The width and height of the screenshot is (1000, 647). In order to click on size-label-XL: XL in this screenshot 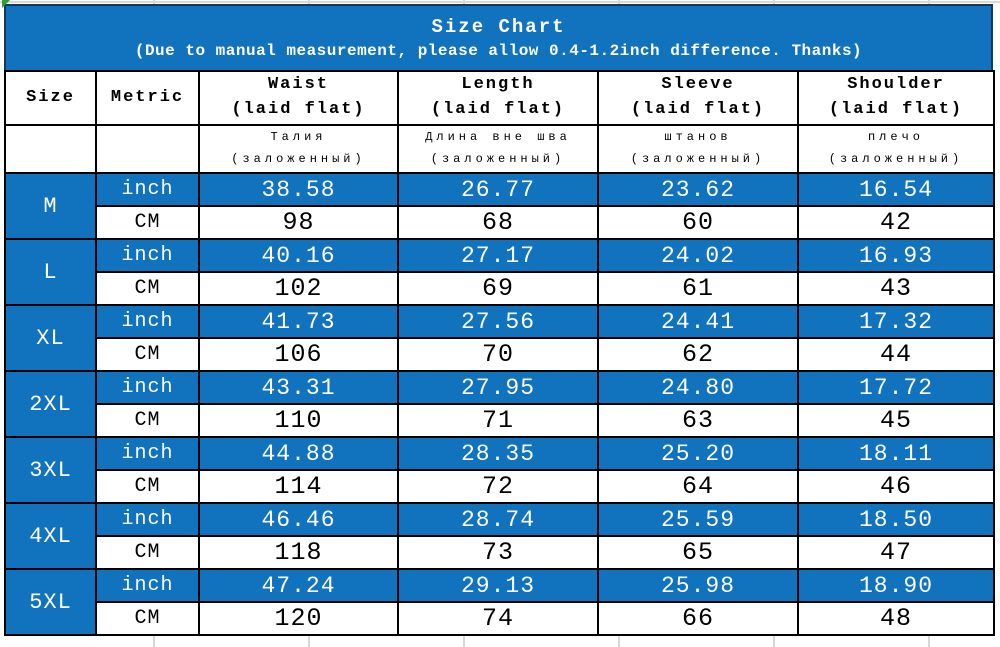, I will do `click(50, 338)`.